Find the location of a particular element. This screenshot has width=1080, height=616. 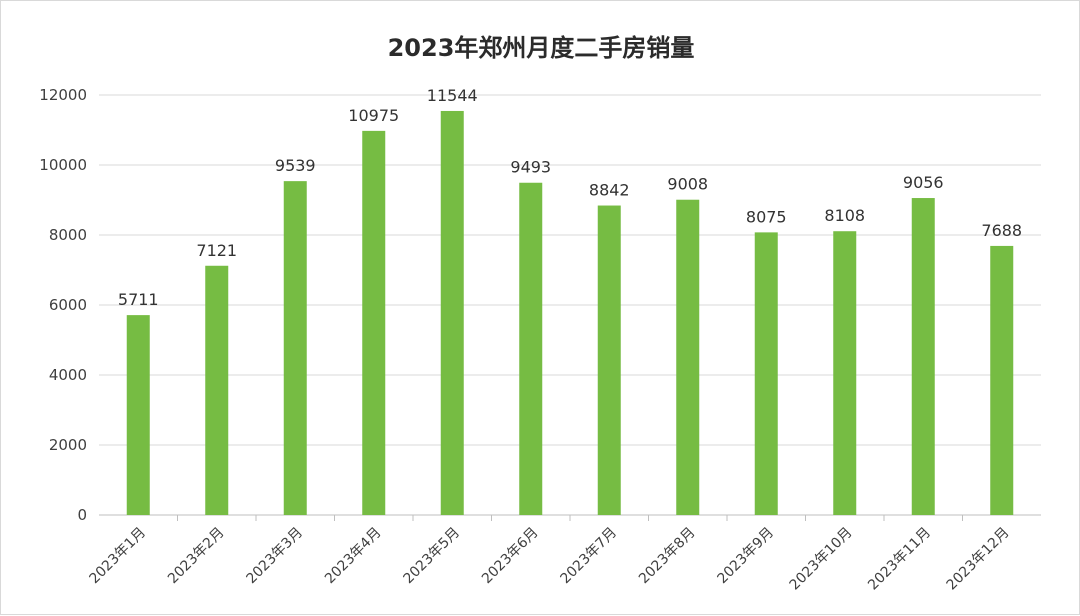

y-tick-label: 0 is located at coordinates (82, 515).